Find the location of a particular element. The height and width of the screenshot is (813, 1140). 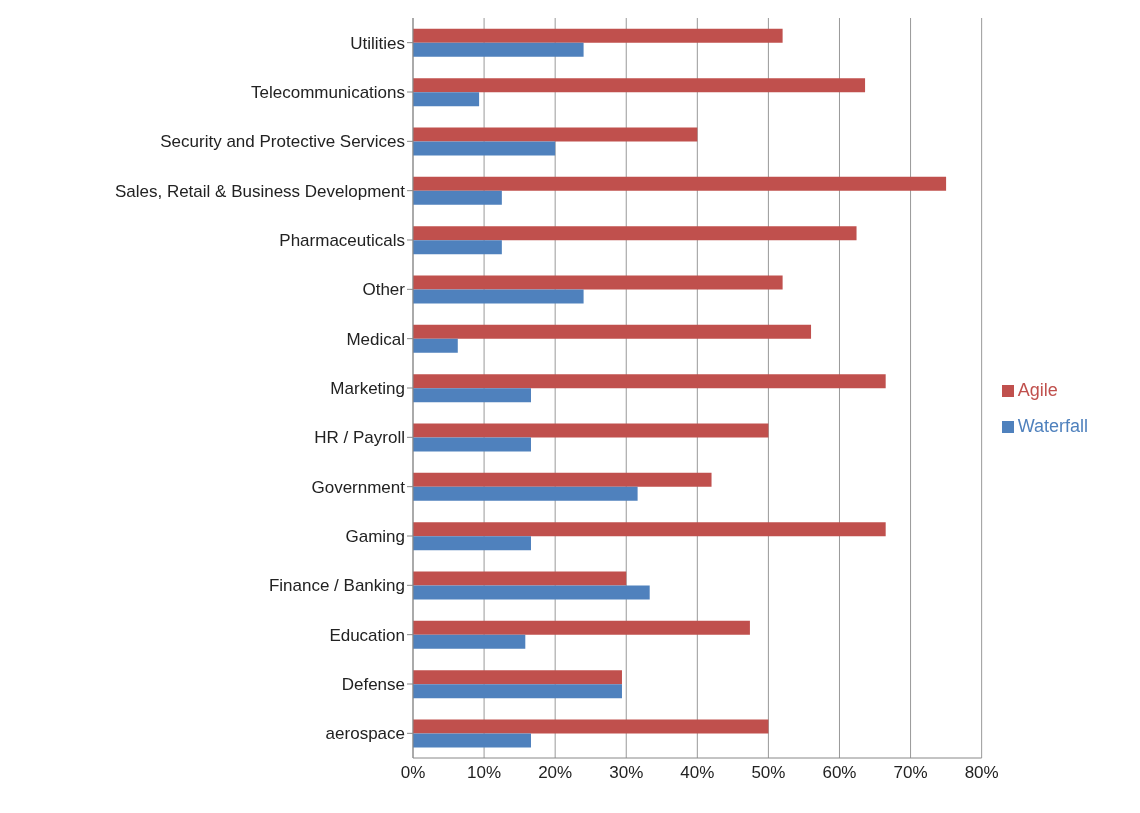

y-tick-label: HR / Payroll is located at coordinates (359, 438).